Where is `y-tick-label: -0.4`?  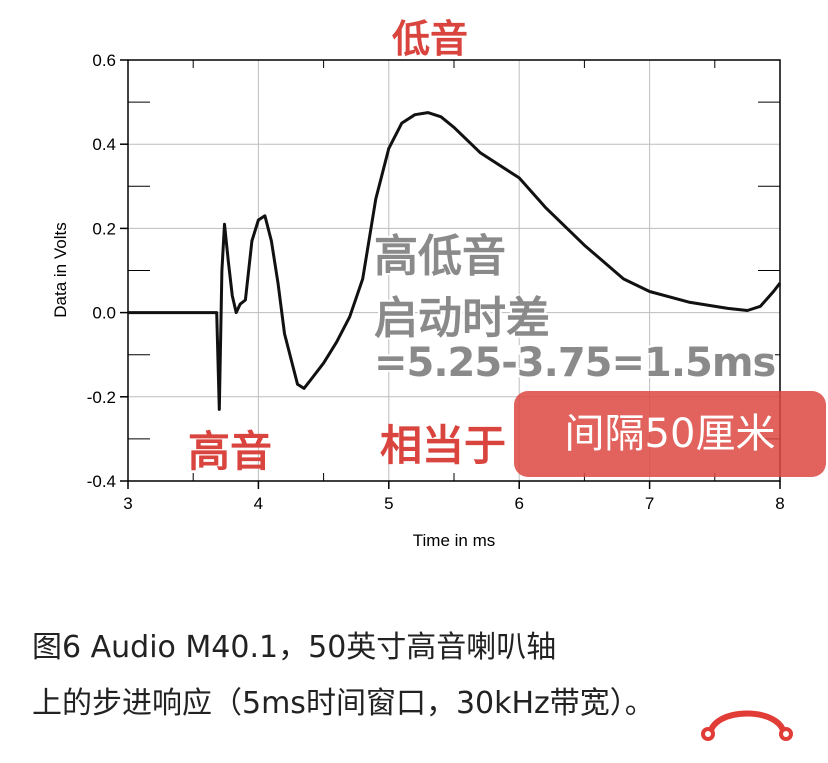 y-tick-label: -0.4 is located at coordinates (101, 481).